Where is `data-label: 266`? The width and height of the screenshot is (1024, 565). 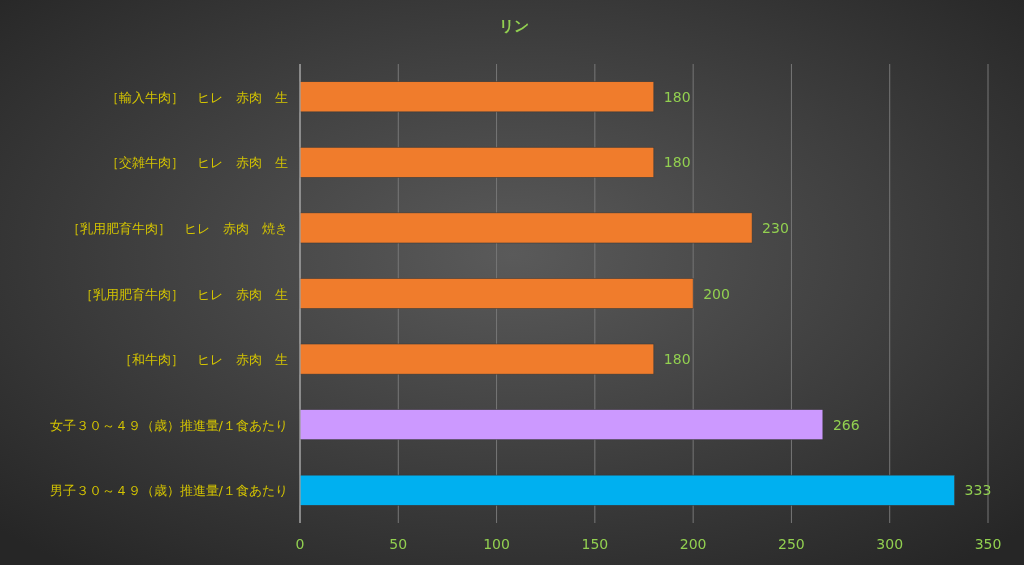
data-label: 266 is located at coordinates (846, 424).